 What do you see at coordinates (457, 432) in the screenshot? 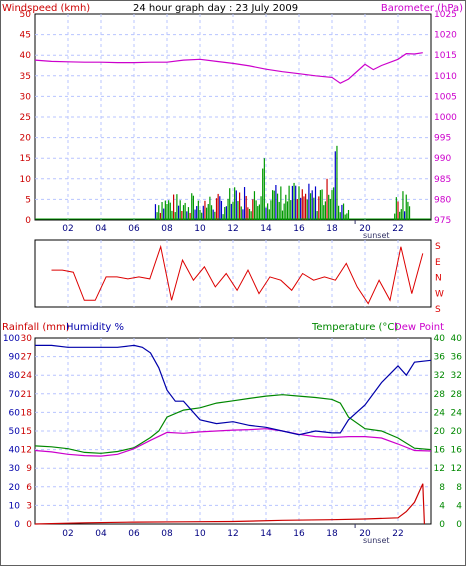
I see `temp-tick-label-outer: 20` at bounding box center [457, 432].